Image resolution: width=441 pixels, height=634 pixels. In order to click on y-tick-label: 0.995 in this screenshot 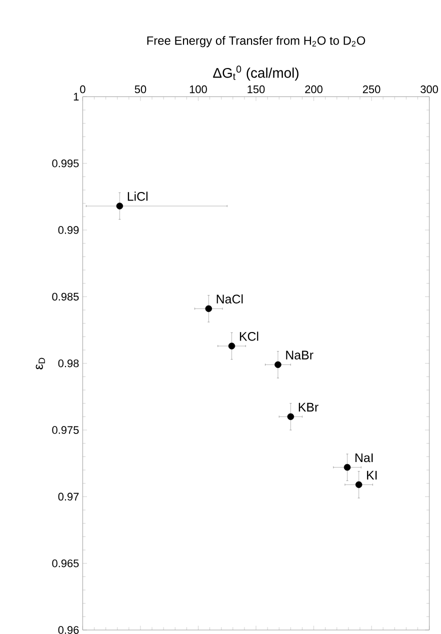, I will do `click(65, 163)`.